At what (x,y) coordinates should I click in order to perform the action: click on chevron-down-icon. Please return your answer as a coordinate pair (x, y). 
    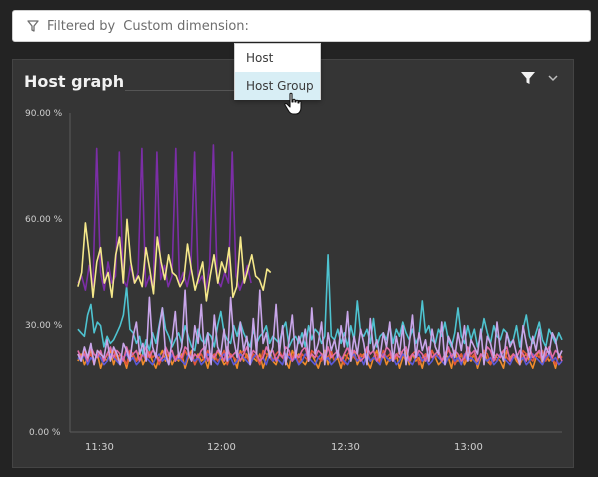
    Looking at the image, I should click on (553, 77).